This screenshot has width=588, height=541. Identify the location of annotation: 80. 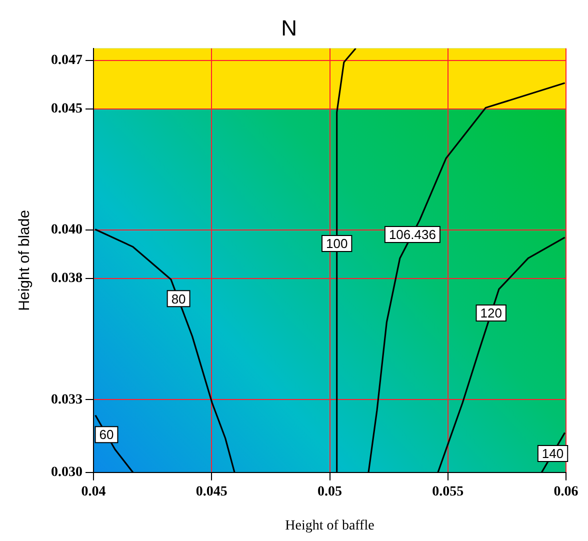
(178, 298).